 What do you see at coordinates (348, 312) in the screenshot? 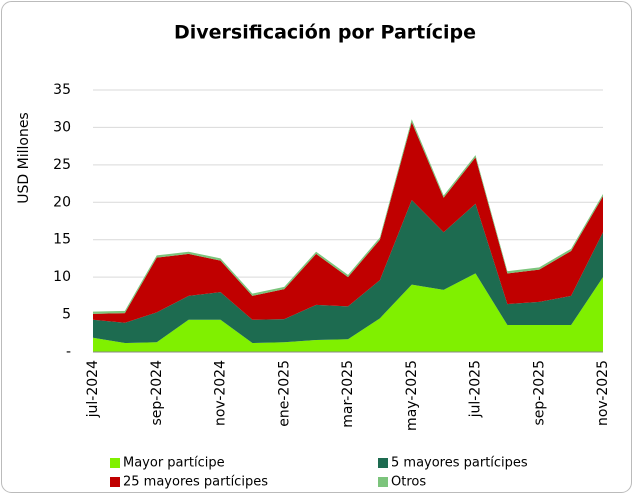
I see `area` at bounding box center [348, 312].